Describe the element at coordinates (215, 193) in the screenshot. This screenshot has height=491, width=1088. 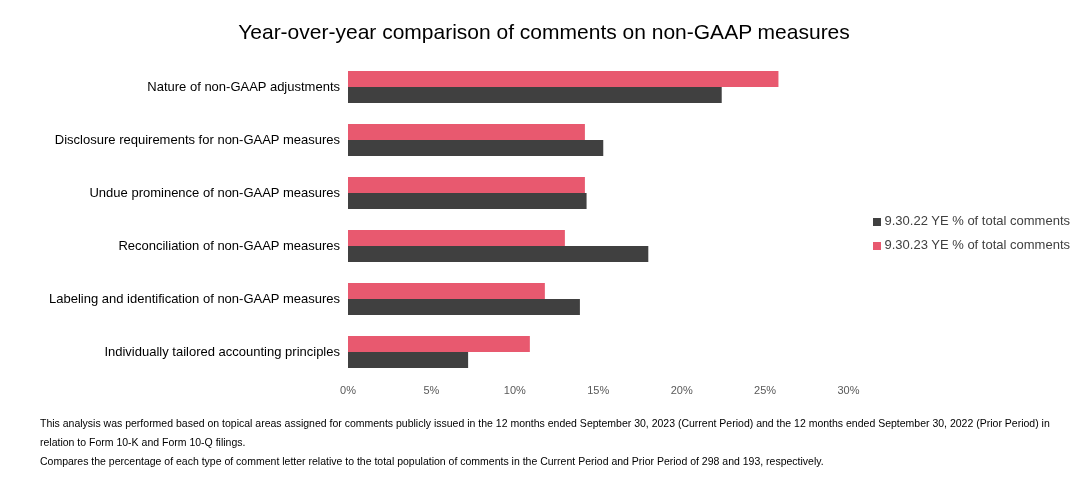
I see `y-tick-label: Undue prominence of non-GAAP measures` at that location.